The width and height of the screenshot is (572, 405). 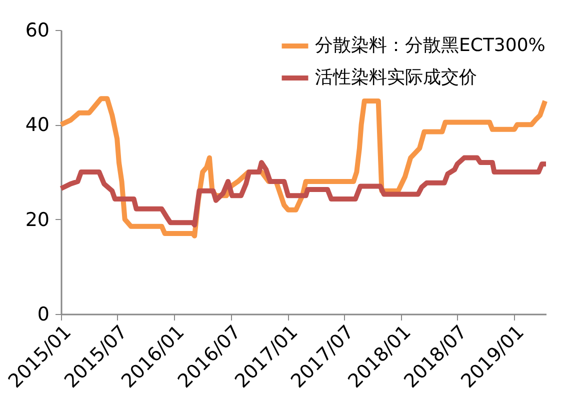 I want to click on y-tick-label: 0, so click(x=43, y=315).